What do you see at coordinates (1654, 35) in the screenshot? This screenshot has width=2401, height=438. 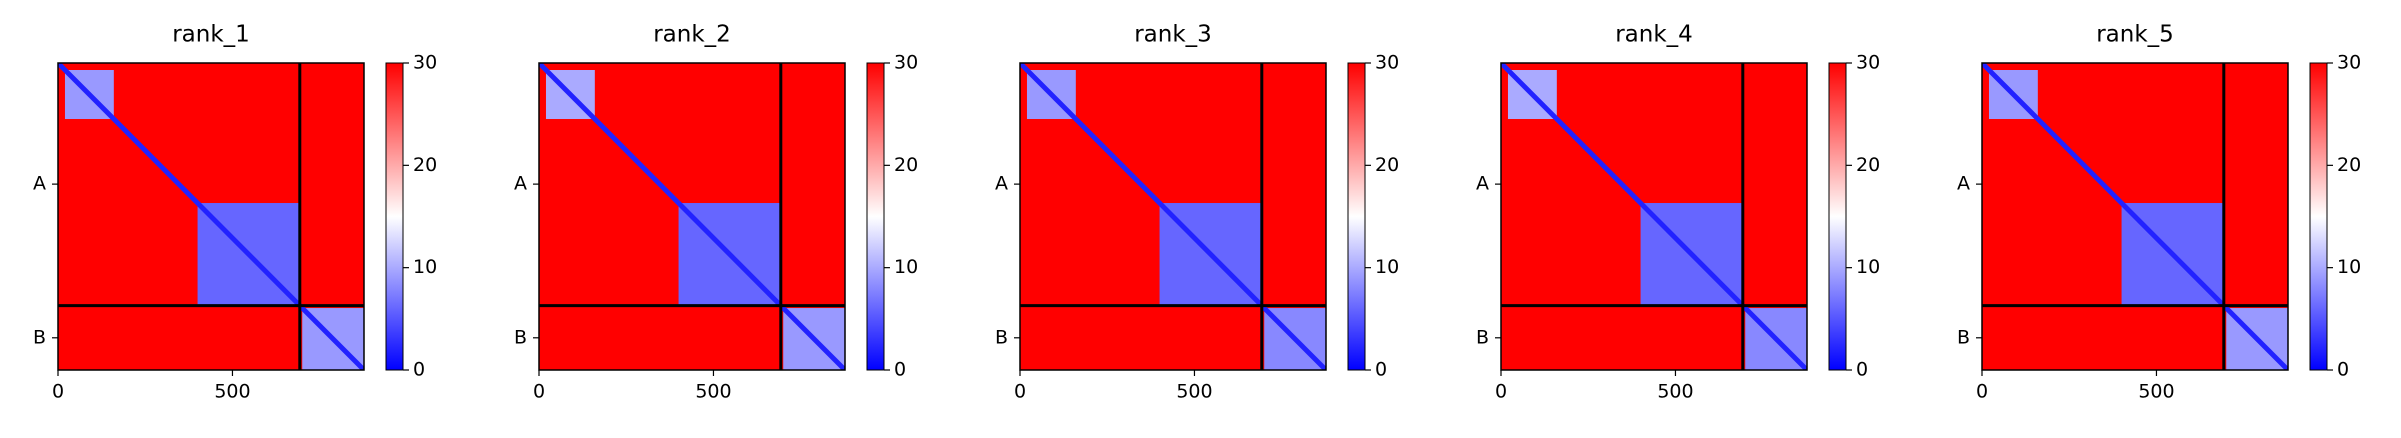 I see `panel-title: rank_4` at bounding box center [1654, 35].